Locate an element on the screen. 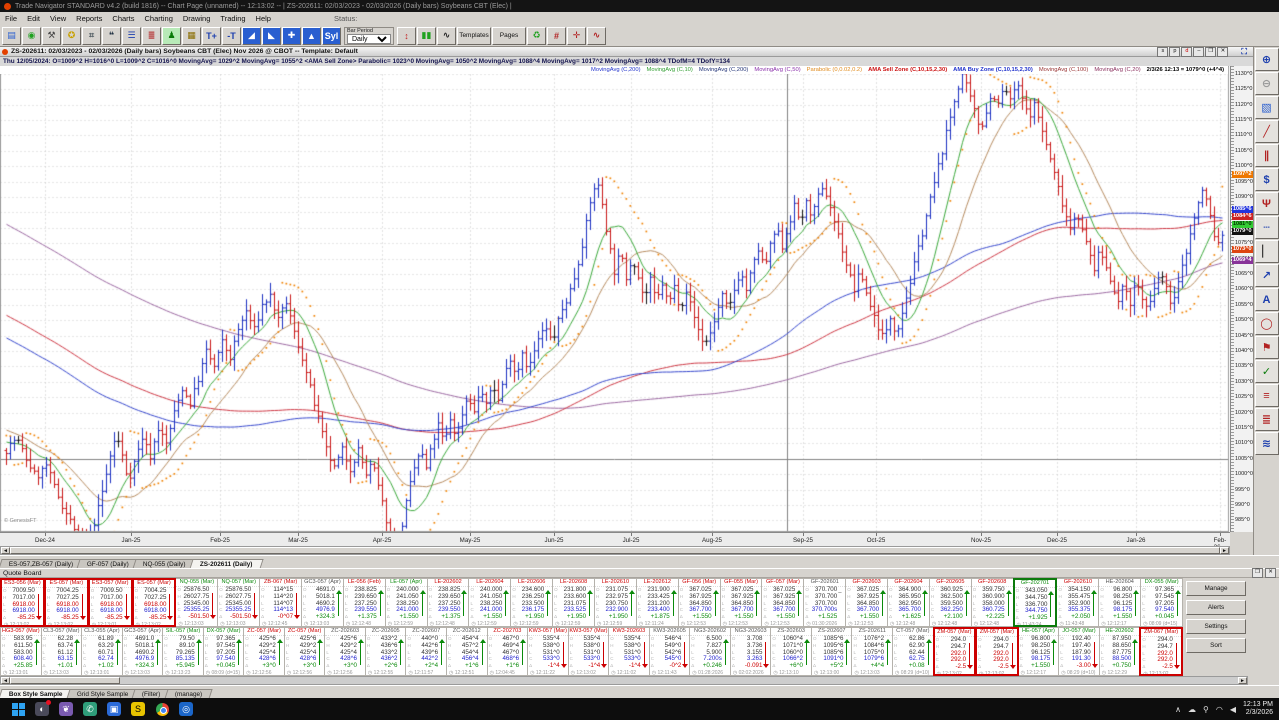  plus-bars-button: ✛ is located at coordinates (576, 35).